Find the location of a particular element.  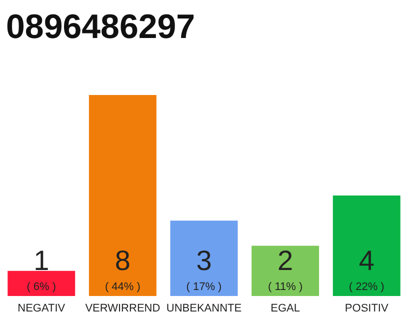

annotation: ( 44% ) is located at coordinates (122, 287).